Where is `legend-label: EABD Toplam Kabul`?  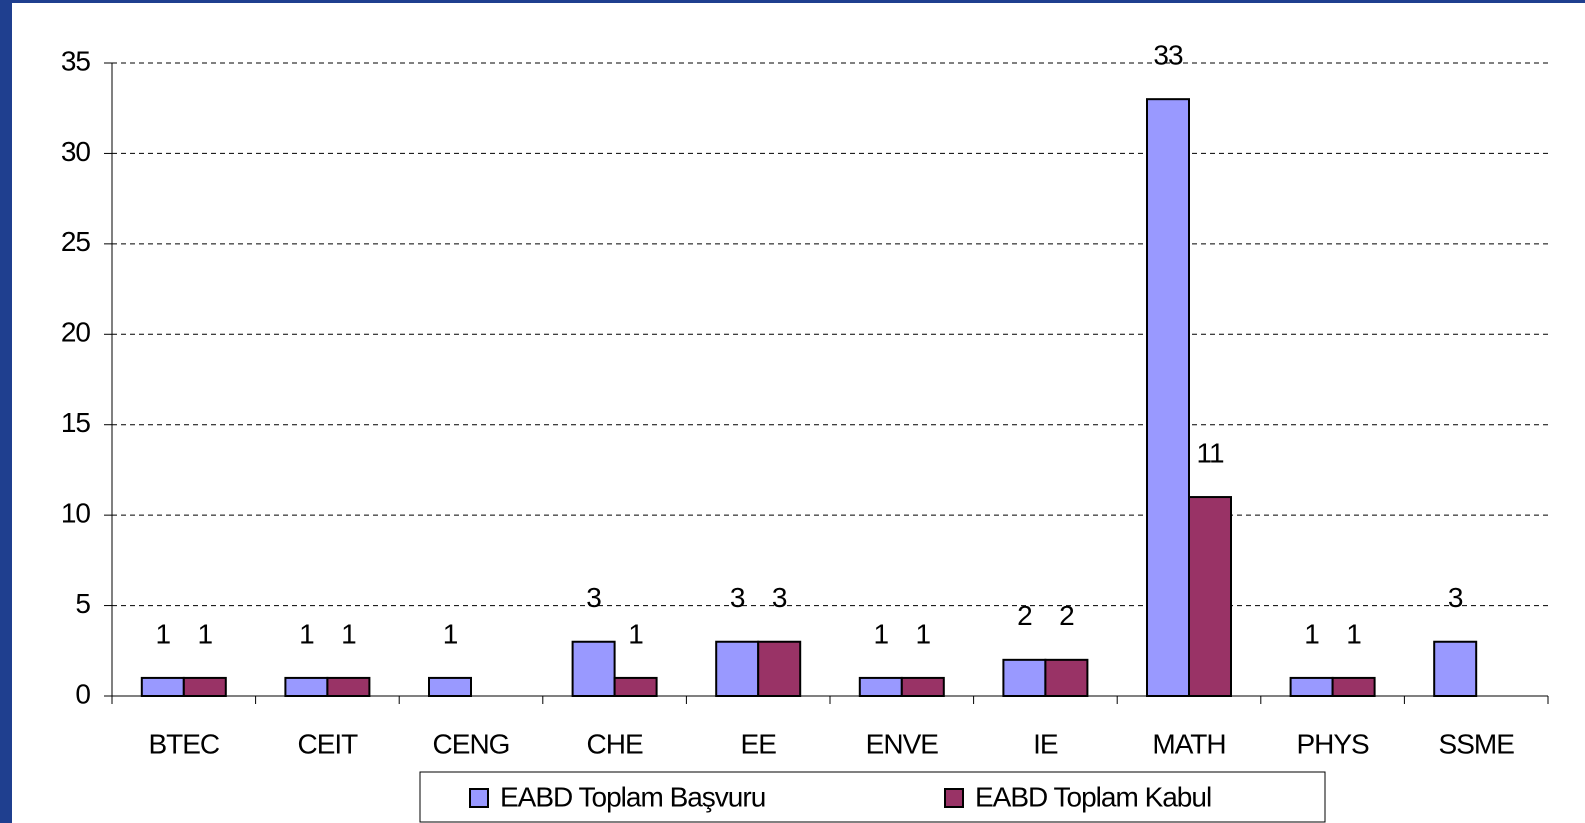
legend-label: EABD Toplam Kabul is located at coordinates (1093, 796).